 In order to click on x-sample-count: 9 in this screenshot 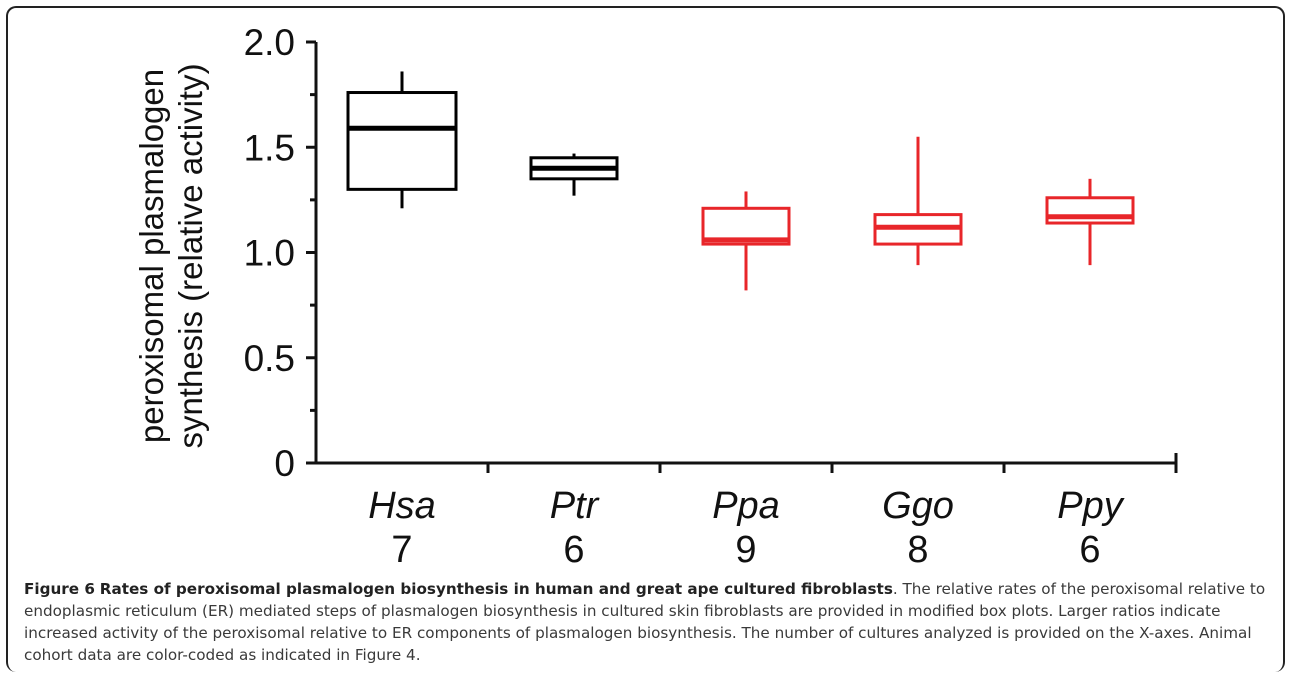, I will do `click(745, 549)`.